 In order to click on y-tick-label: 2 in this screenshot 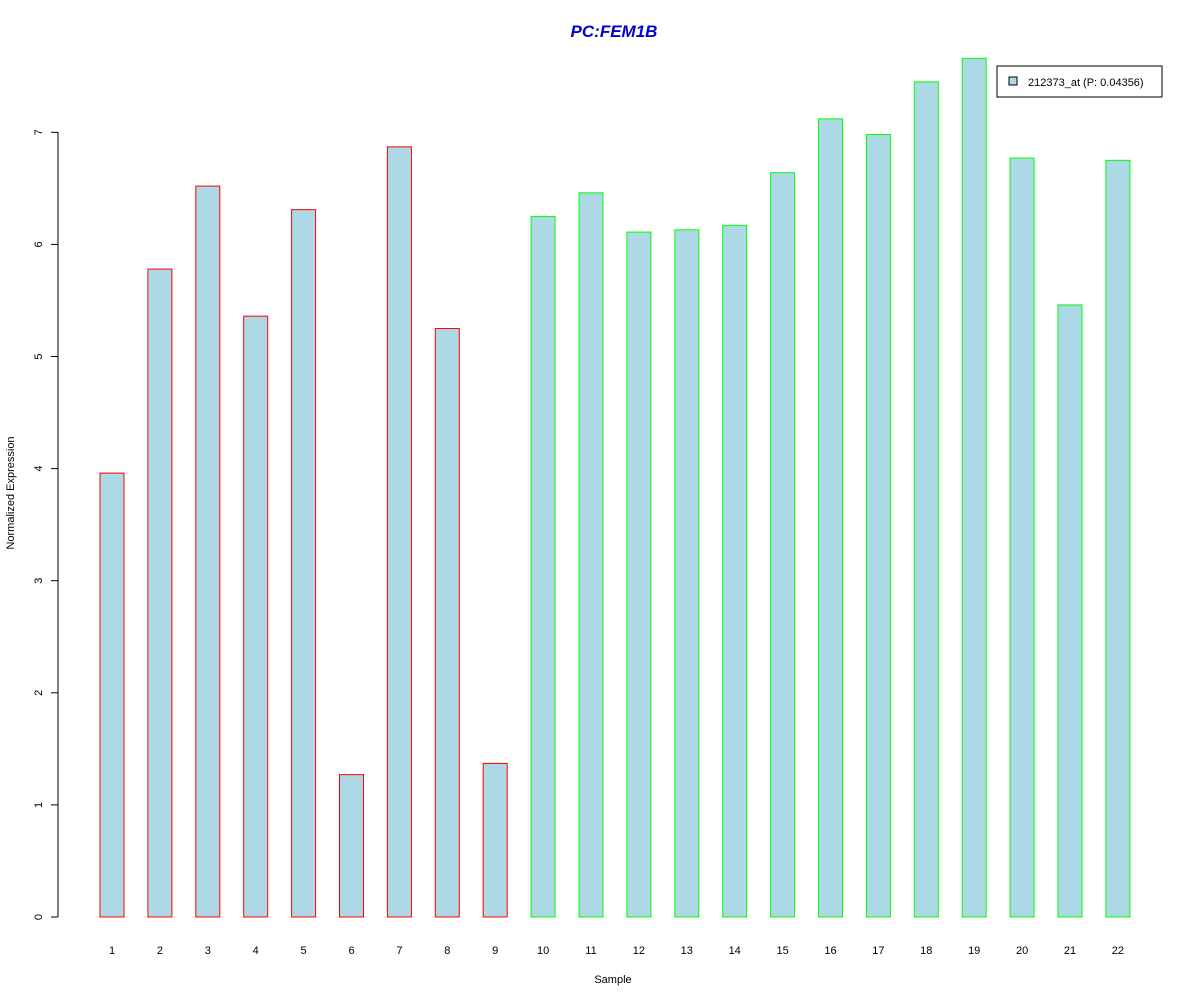, I will do `click(39, 693)`.